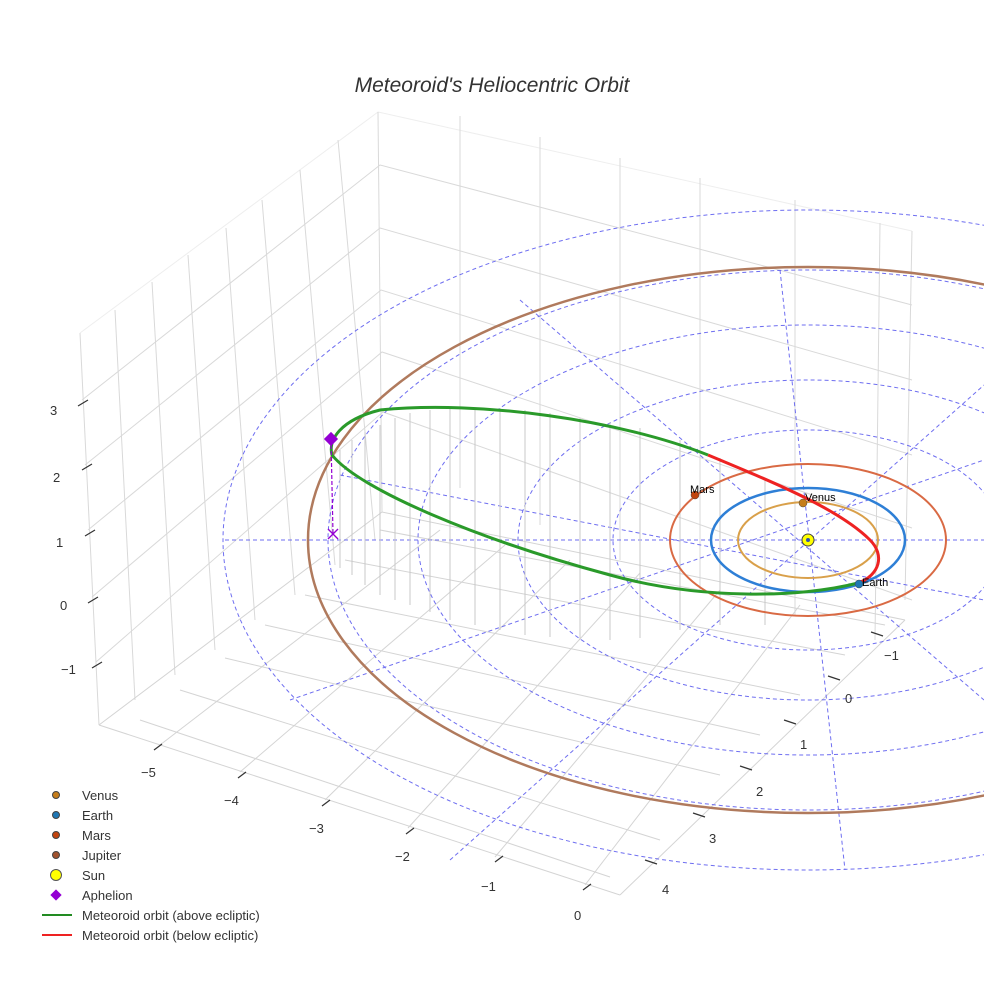 The image size is (984, 984). Describe the element at coordinates (148, 875) in the screenshot. I see `legend-item-sun: Sun` at that location.